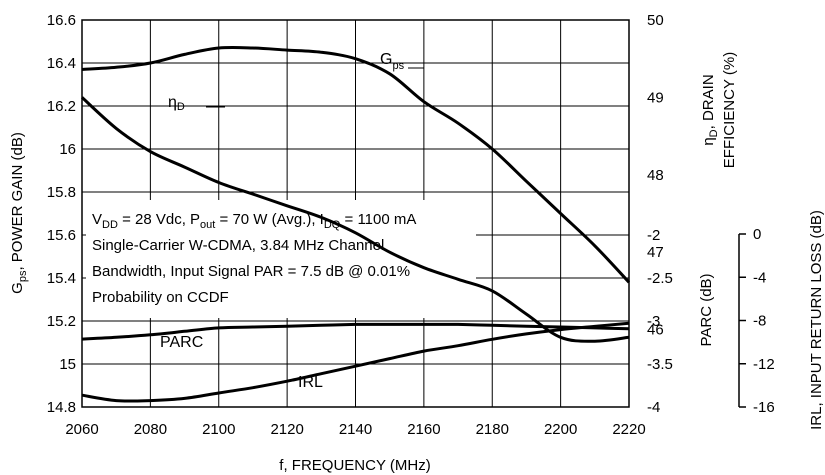 The width and height of the screenshot is (825, 475). Describe the element at coordinates (355, 331) in the screenshot. I see `series-parc-line` at that location.